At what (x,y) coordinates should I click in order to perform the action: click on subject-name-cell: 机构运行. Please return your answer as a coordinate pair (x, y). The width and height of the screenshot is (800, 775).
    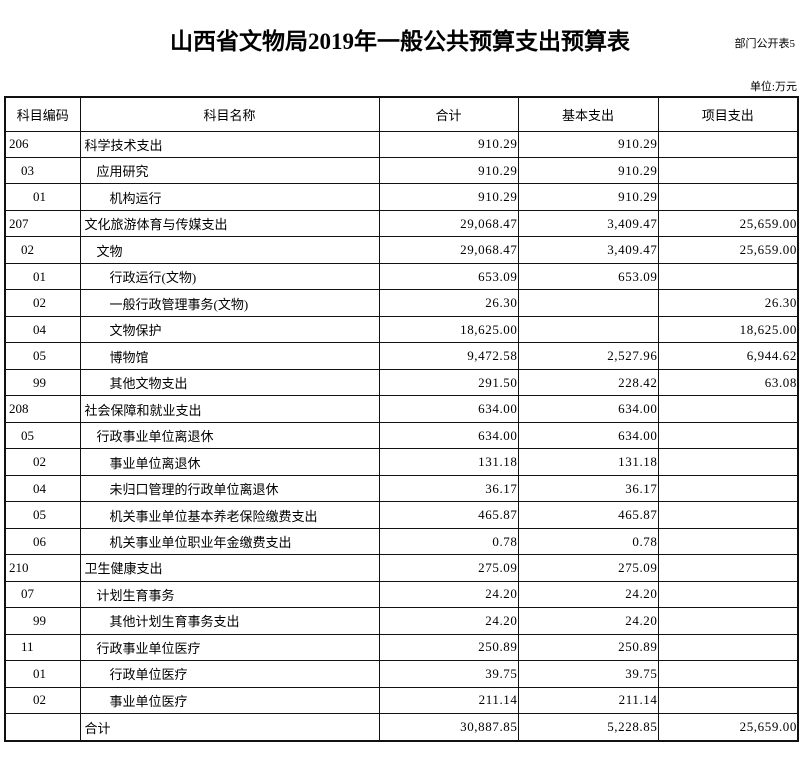
    Looking at the image, I should click on (229, 197).